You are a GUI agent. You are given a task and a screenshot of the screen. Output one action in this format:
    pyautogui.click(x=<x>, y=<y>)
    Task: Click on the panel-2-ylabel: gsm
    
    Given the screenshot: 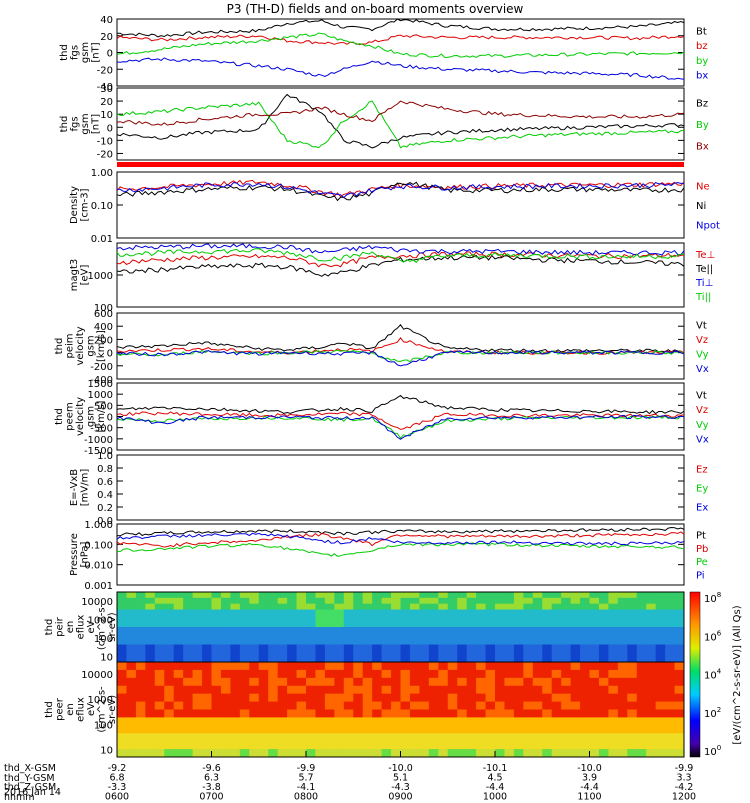 What is the action you would take?
    pyautogui.click(x=85, y=123)
    